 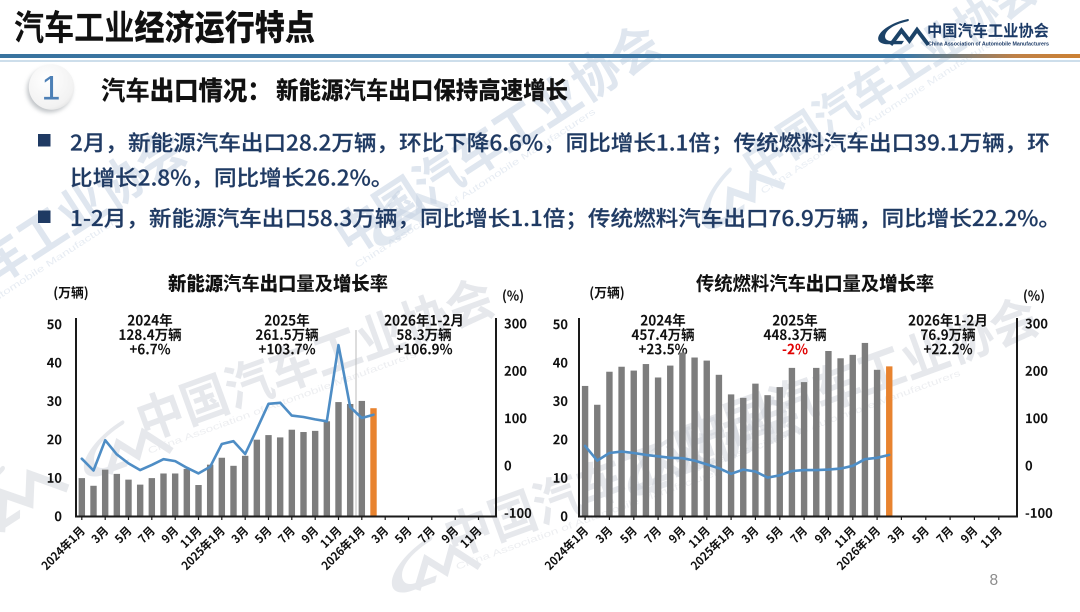 What do you see at coordinates (994, 580) in the screenshot?
I see `svg-text: 8` at bounding box center [994, 580].